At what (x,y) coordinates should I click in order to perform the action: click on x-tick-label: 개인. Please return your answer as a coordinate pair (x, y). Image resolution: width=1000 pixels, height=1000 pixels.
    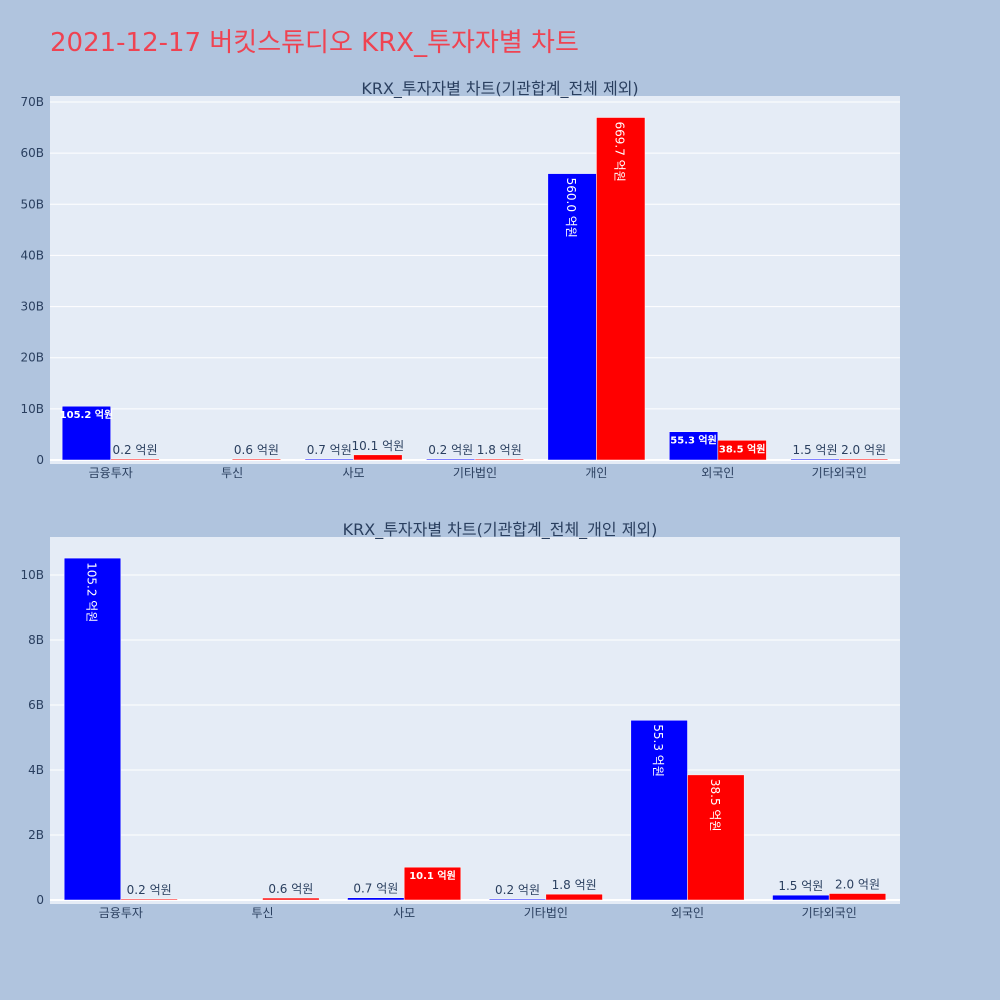
    Looking at the image, I should click on (596, 473).